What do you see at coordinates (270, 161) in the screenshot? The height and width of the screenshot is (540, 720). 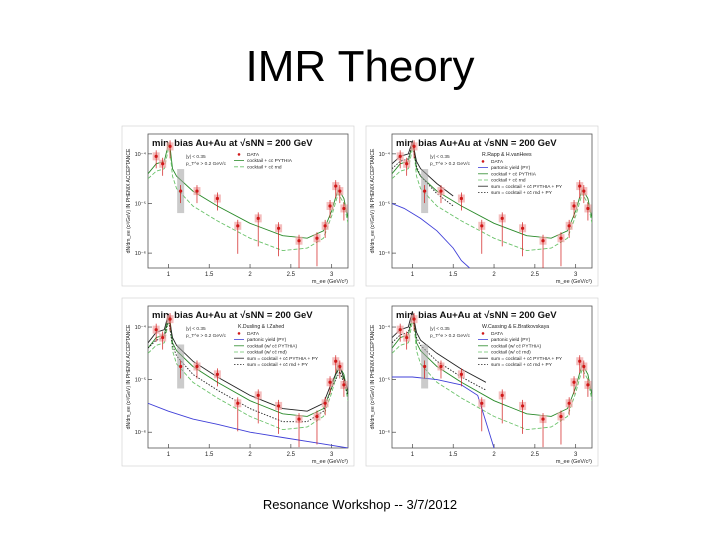 I see `legend-entry: cocktail + cc̄ PYTHIA` at bounding box center [270, 161].